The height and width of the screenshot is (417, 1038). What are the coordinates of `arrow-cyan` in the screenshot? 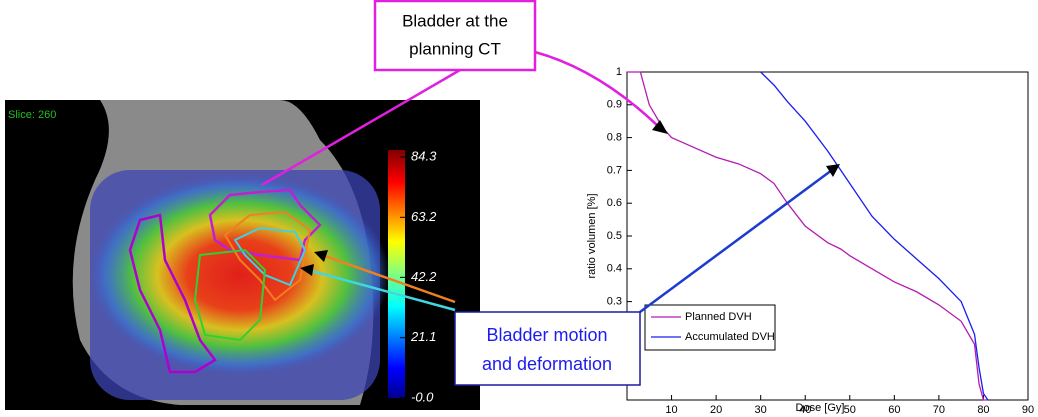 It's located at (381, 290).